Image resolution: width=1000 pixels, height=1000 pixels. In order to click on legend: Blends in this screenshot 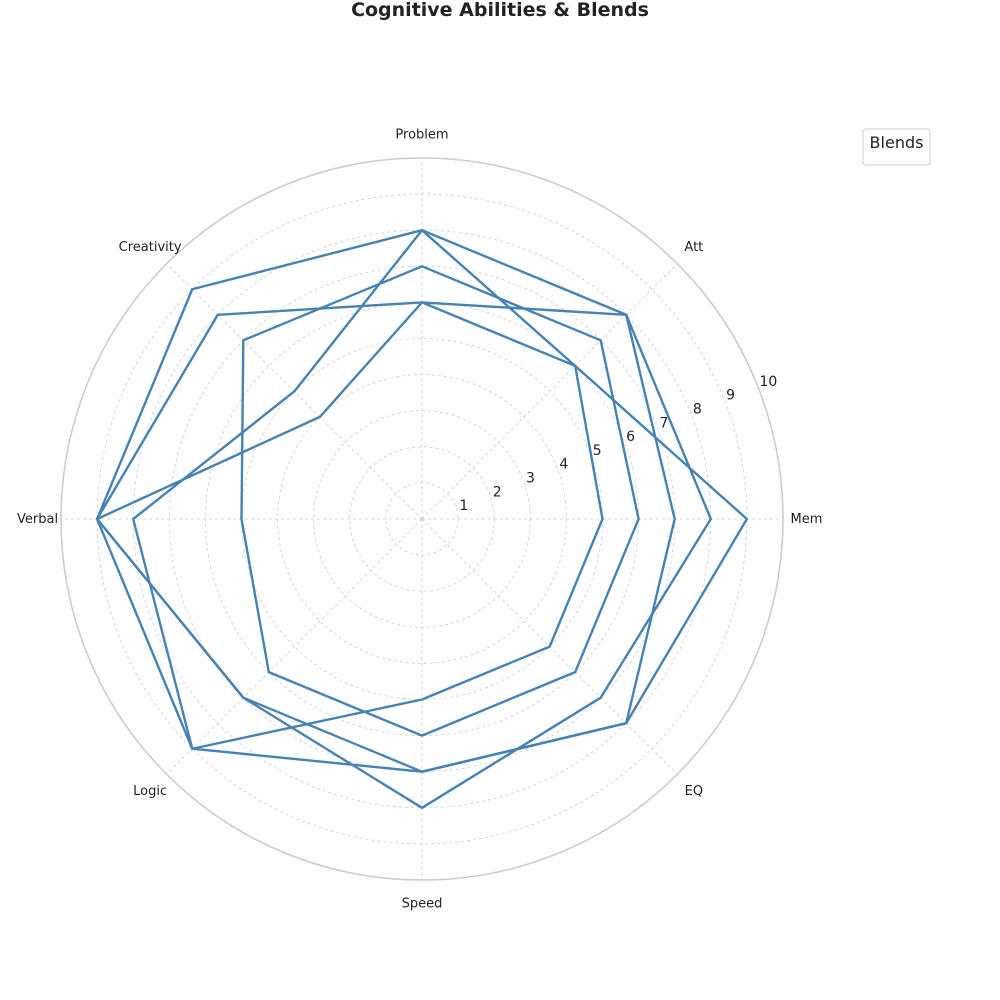, I will do `click(896, 147)`.